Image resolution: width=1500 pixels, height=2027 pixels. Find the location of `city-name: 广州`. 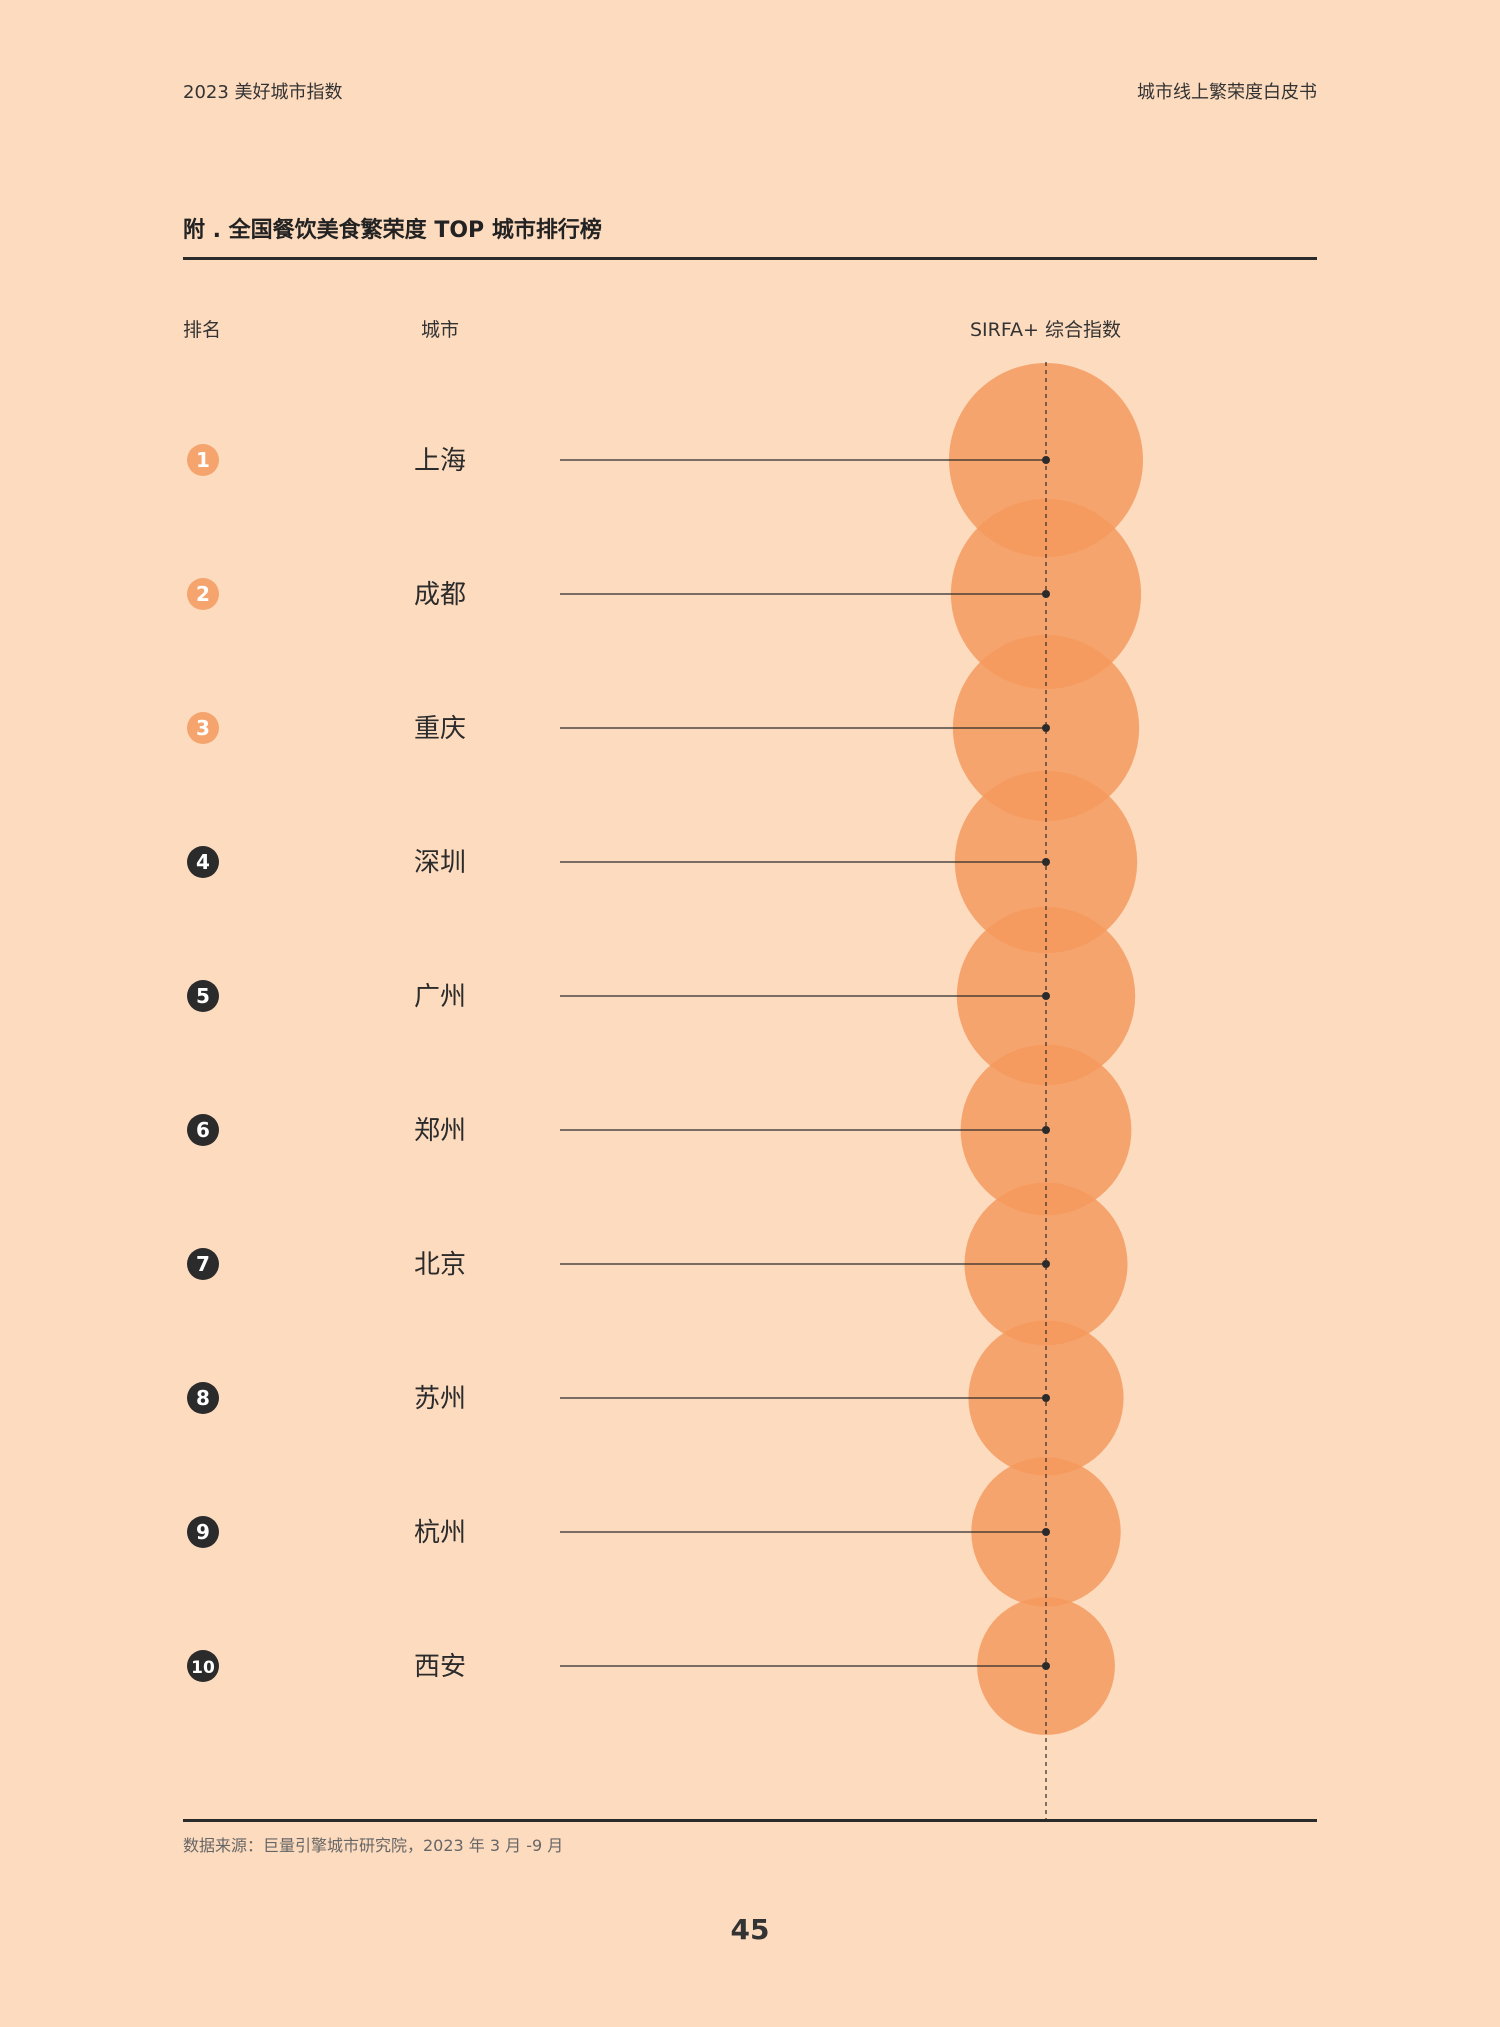

city-name: 广州 is located at coordinates (440, 997).